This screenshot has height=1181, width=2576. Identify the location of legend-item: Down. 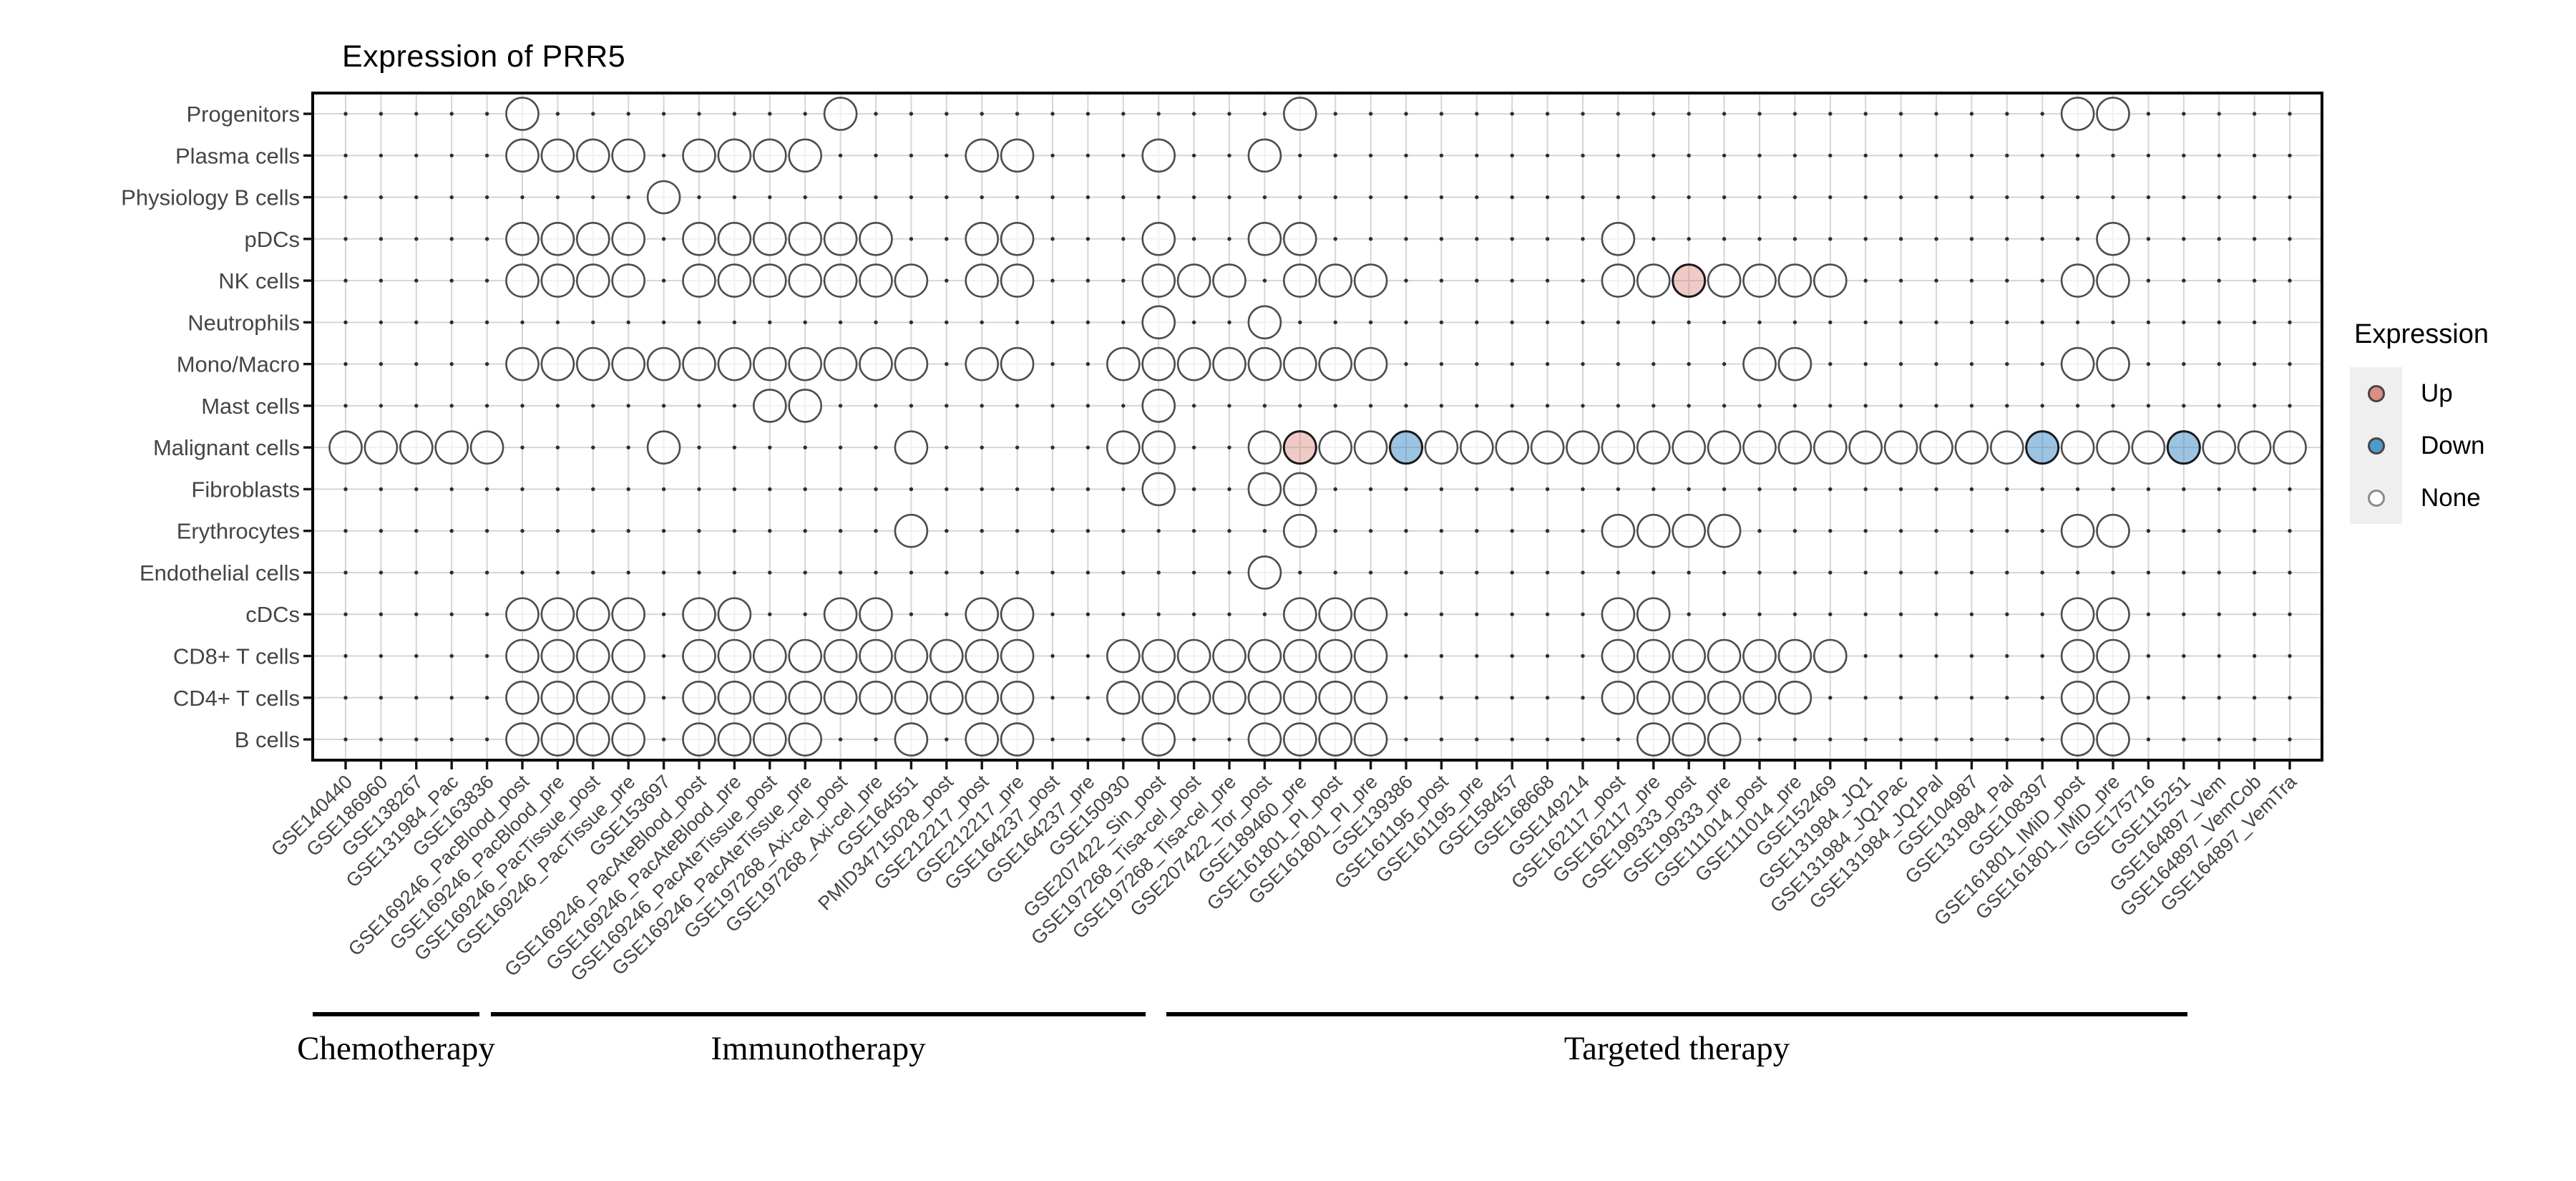
(2419, 445).